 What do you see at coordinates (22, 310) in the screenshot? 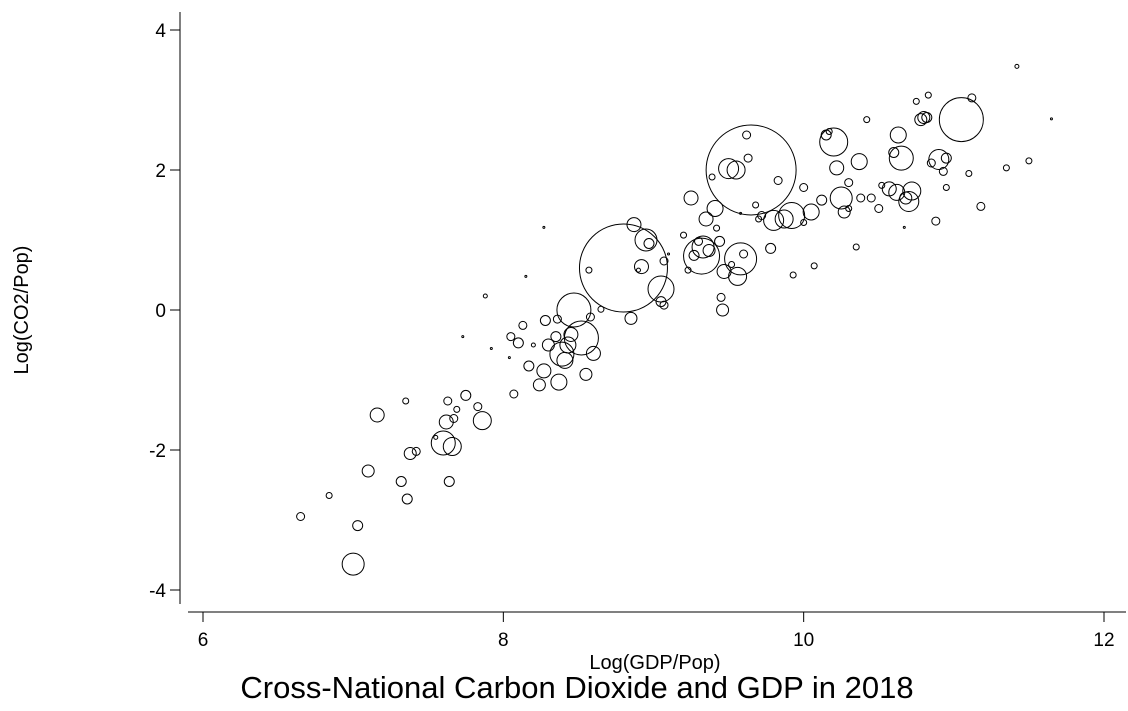
I see `y-axis-title: Log(CO2/Pop)` at bounding box center [22, 310].